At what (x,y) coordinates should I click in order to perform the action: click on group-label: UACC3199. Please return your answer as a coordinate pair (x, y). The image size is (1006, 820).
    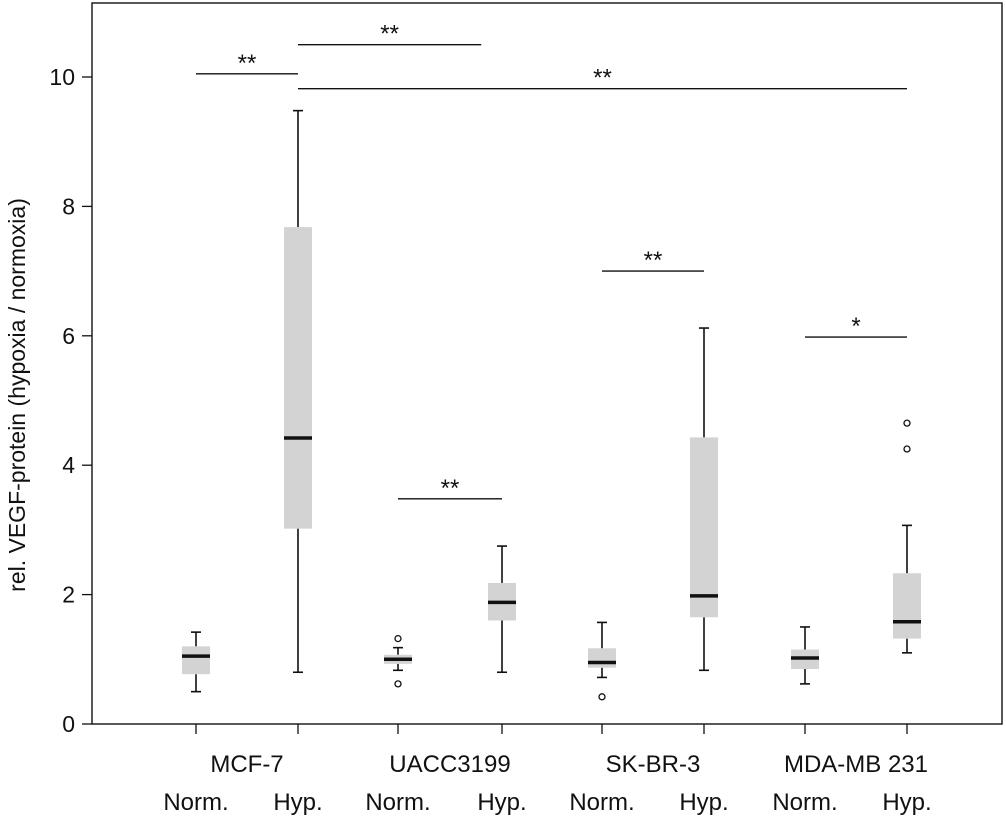
    Looking at the image, I should click on (449, 764).